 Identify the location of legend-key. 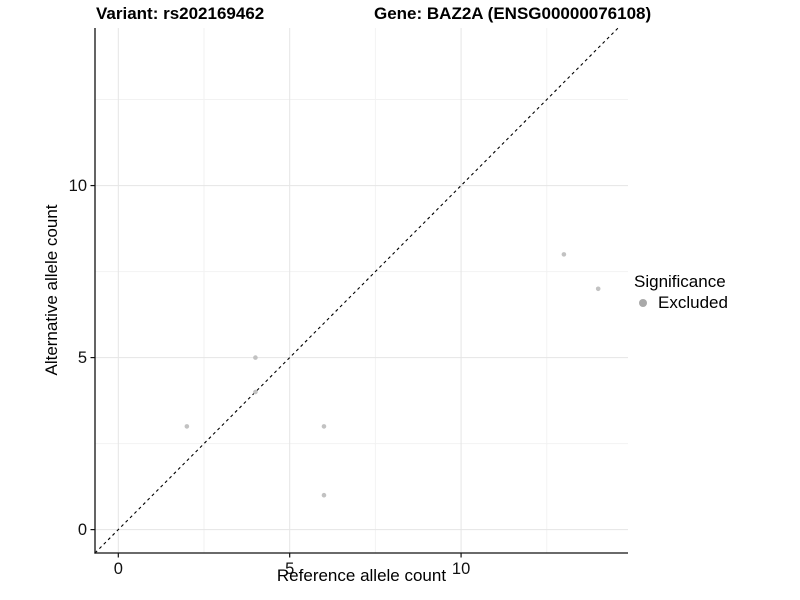
(646, 302).